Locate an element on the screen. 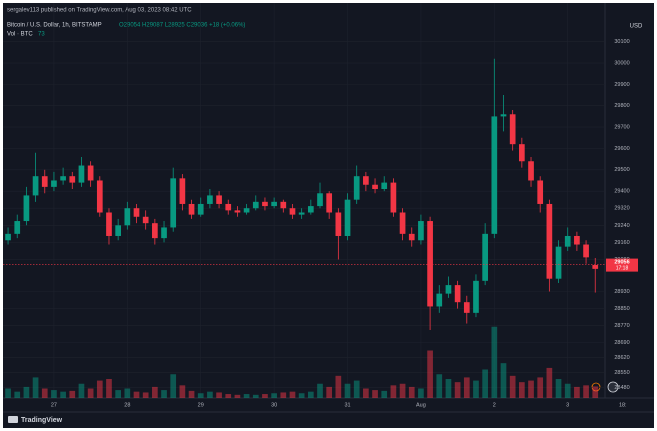 Image resolution: width=657 pixels, height=431 pixels. y-tick-label: 29600 is located at coordinates (621, 149).